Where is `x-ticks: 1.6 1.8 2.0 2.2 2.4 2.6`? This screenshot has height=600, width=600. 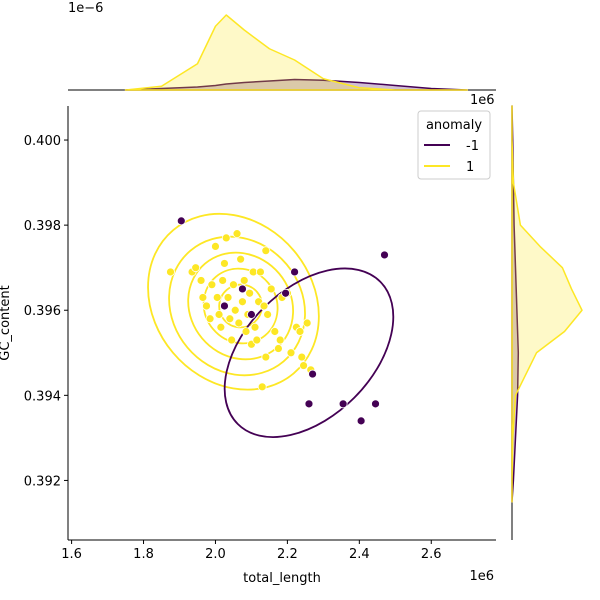
x-ticks: 1.6 1.8 2.0 2.2 2.4 2.6 is located at coordinates (251, 551).